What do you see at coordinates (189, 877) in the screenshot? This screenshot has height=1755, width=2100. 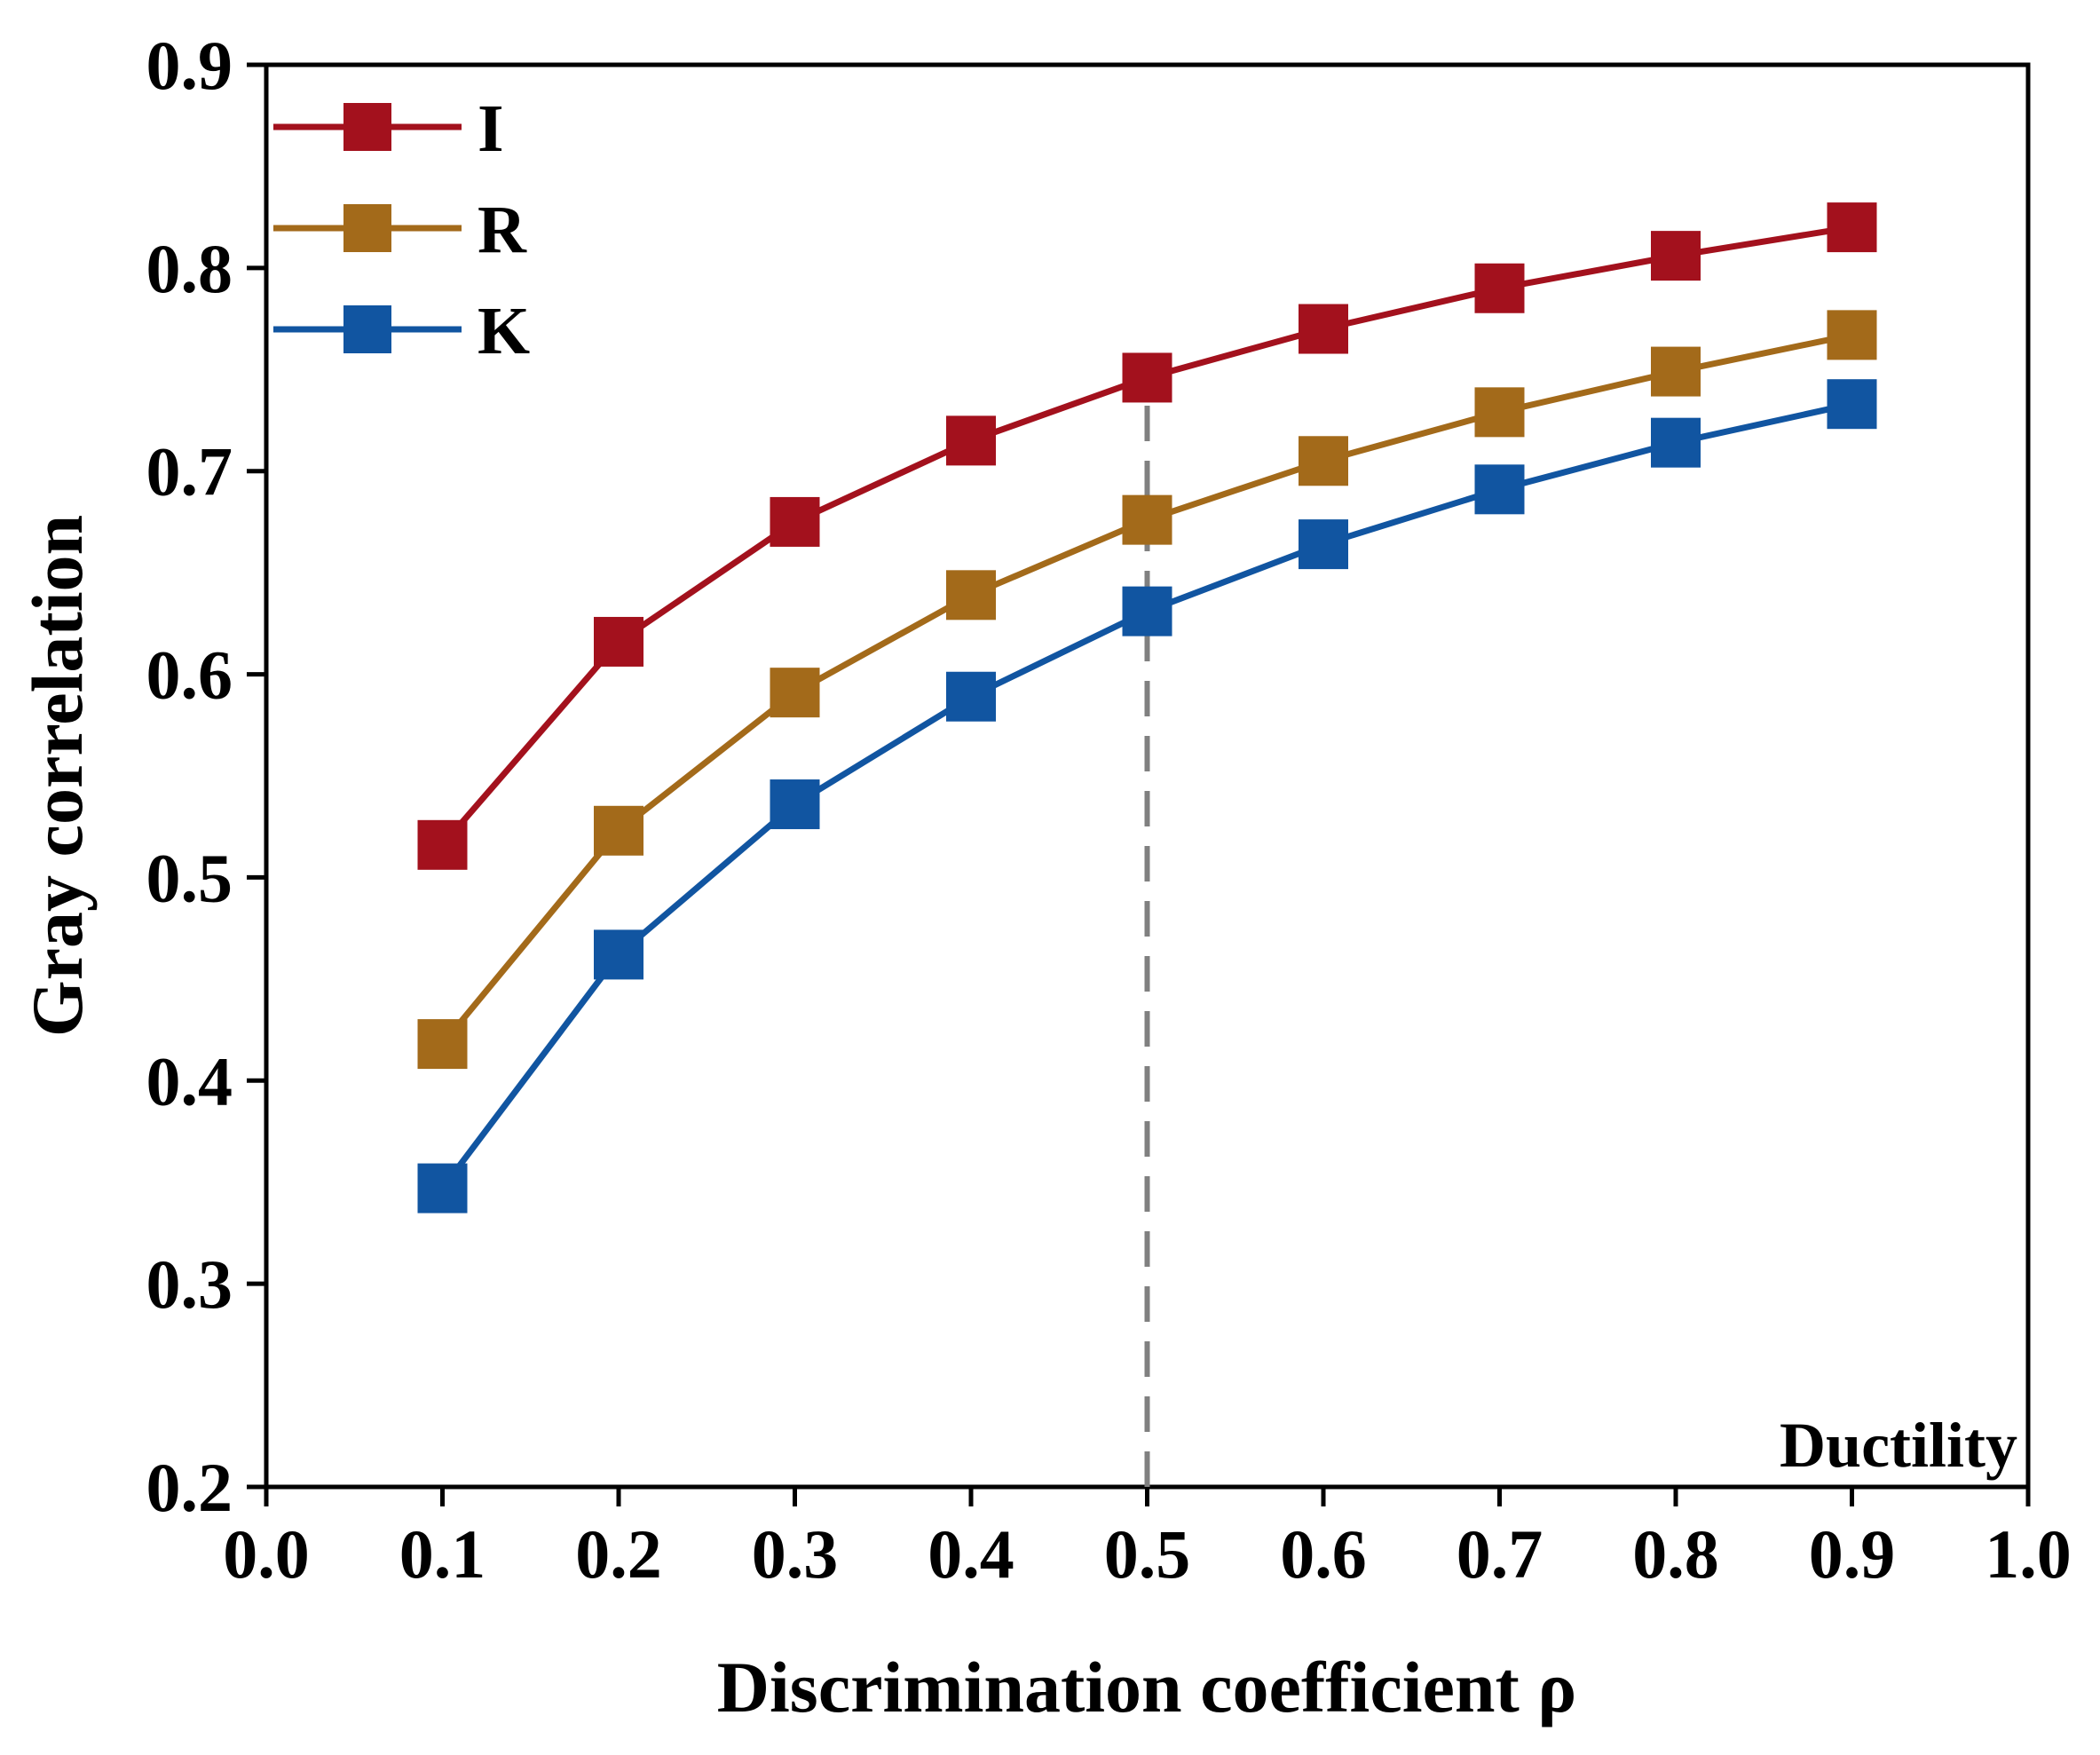 I see `y-tick-label: 0.5` at bounding box center [189, 877].